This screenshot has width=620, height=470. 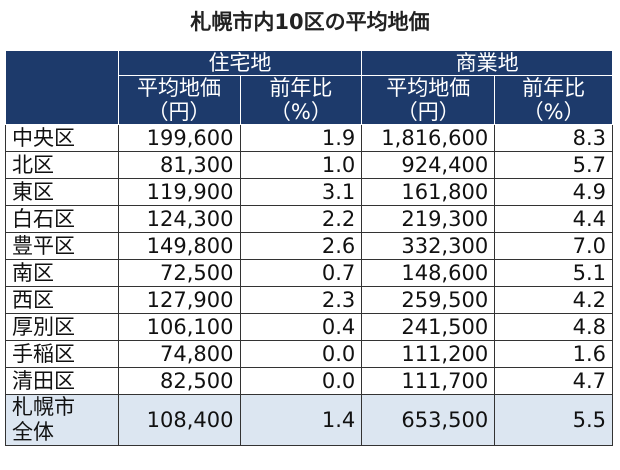 I want to click on table-row: 南区 72,500 0.7 148,600 5.1, so click(x=309, y=273).